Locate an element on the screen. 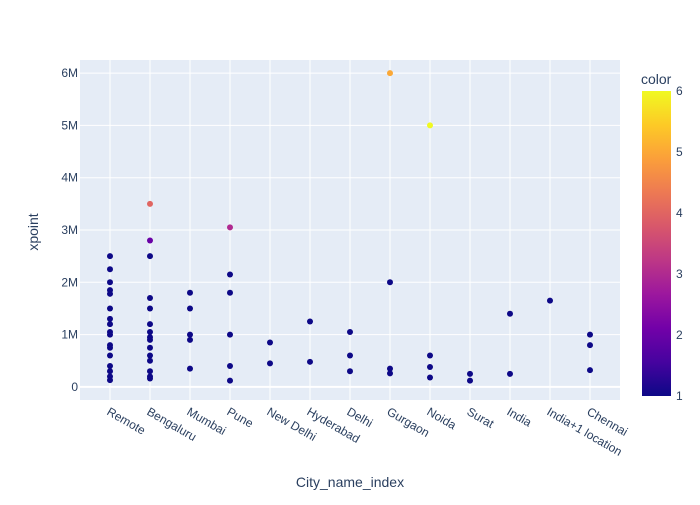  colorbar-tick-label: 6 is located at coordinates (679, 91).